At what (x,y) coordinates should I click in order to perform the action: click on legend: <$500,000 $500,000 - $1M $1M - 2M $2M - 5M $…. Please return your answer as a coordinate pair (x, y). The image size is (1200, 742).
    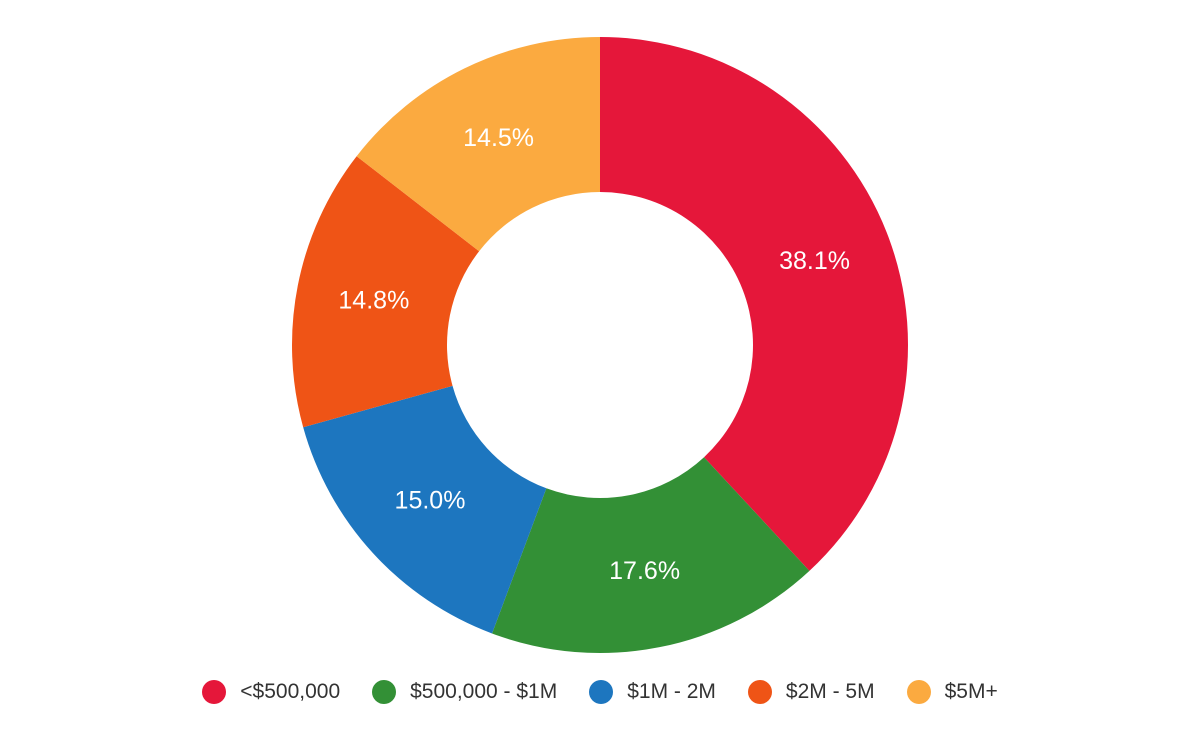
    Looking at the image, I should click on (600, 692).